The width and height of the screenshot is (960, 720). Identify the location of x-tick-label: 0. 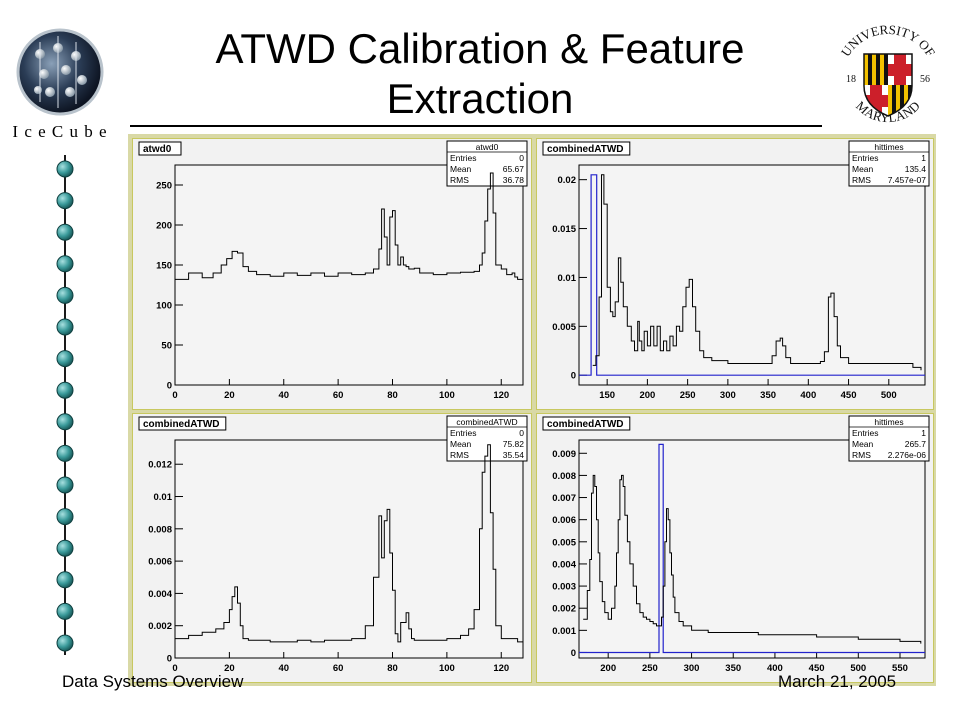
(174, 395).